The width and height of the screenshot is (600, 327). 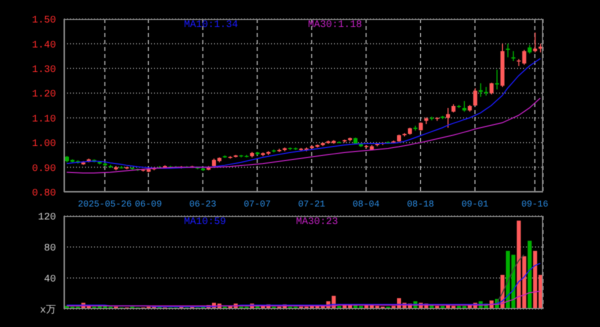 What do you see at coordinates (257, 204) in the screenshot?
I see `x-tick-label: 07-07` at bounding box center [257, 204].